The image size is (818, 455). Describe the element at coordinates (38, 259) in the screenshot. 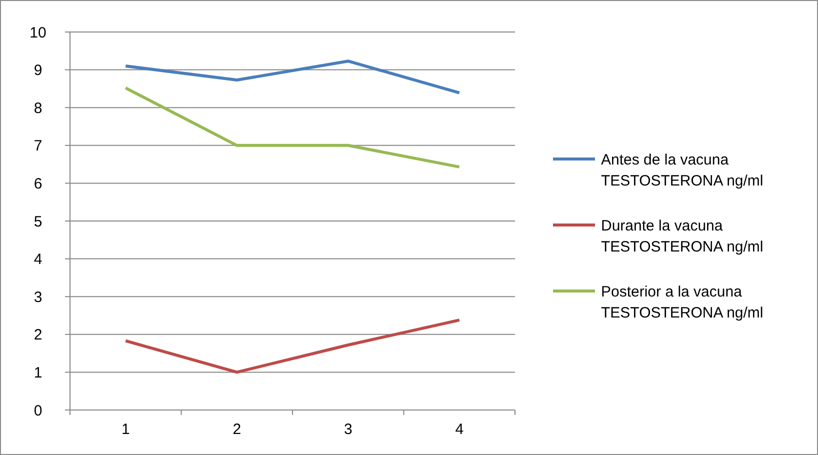

I see `y-tick-label: 4` at that location.